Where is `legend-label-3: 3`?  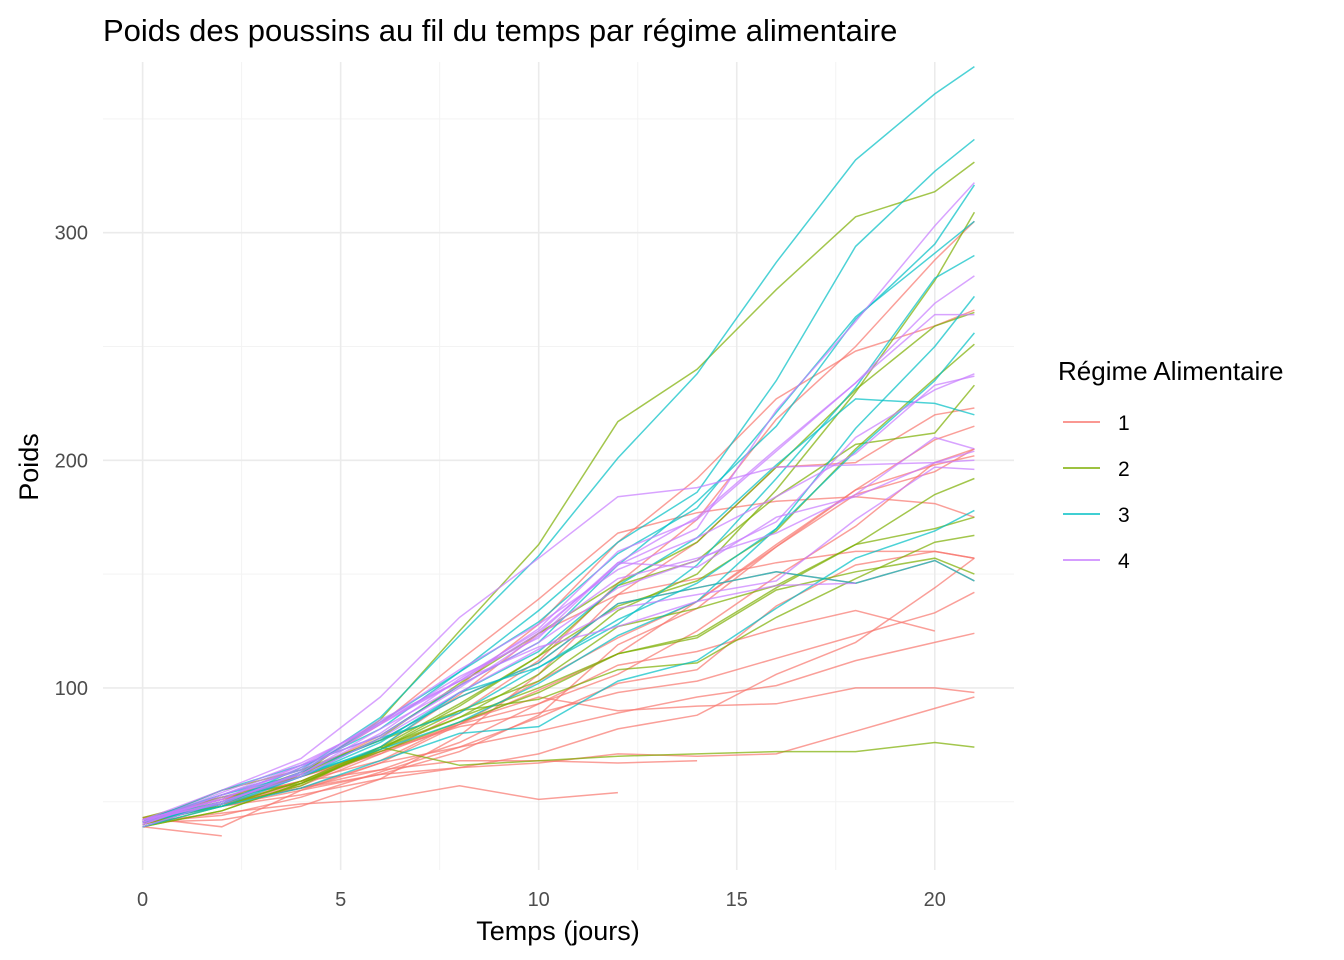
legend-label-3: 3 is located at coordinates (1124, 515).